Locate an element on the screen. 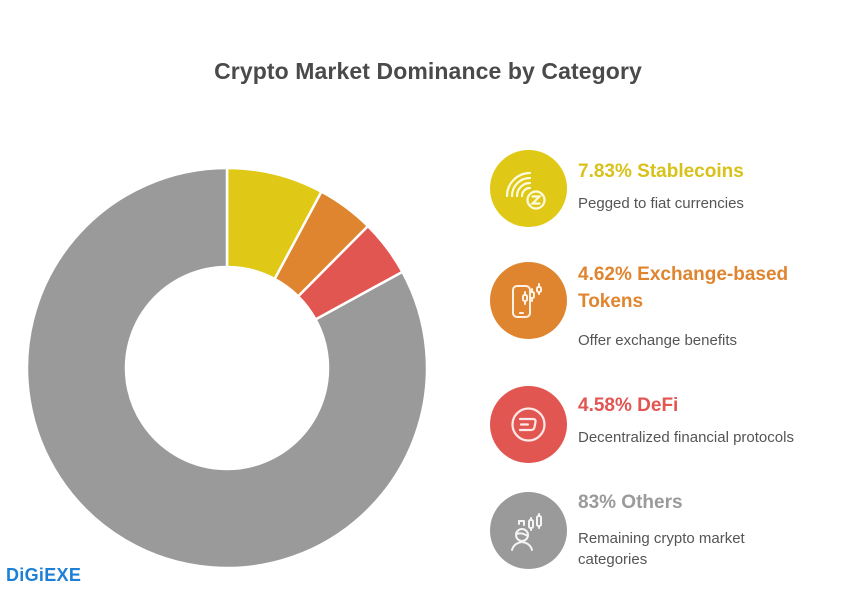  legend-label-line2: Tokens is located at coordinates (611, 301).